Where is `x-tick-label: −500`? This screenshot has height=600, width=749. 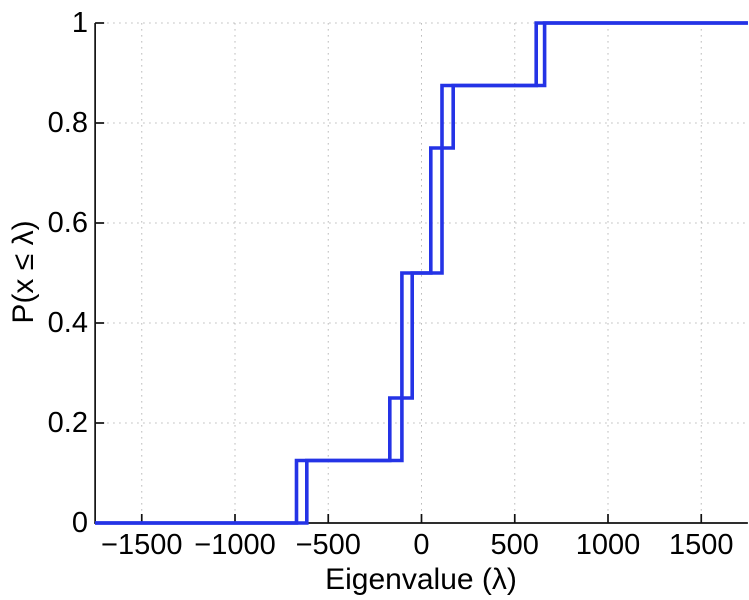 x-tick-label: −500 is located at coordinates (328, 545).